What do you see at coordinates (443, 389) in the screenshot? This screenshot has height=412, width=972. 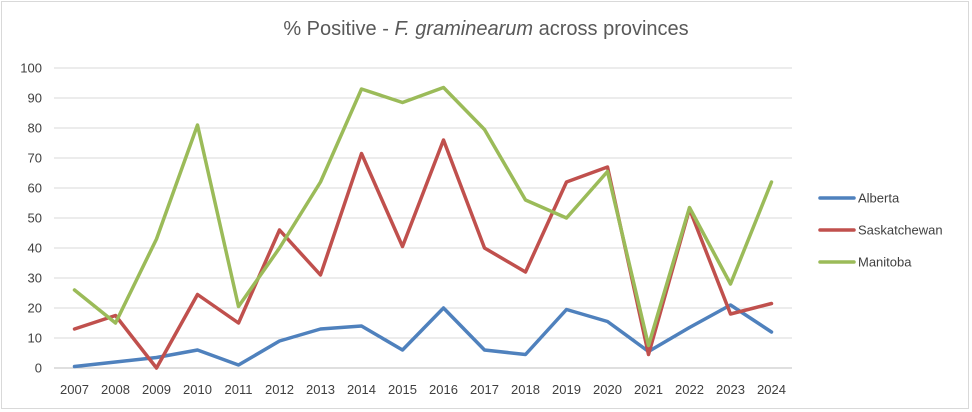 I see `x-tick-label: 2016` at bounding box center [443, 389].